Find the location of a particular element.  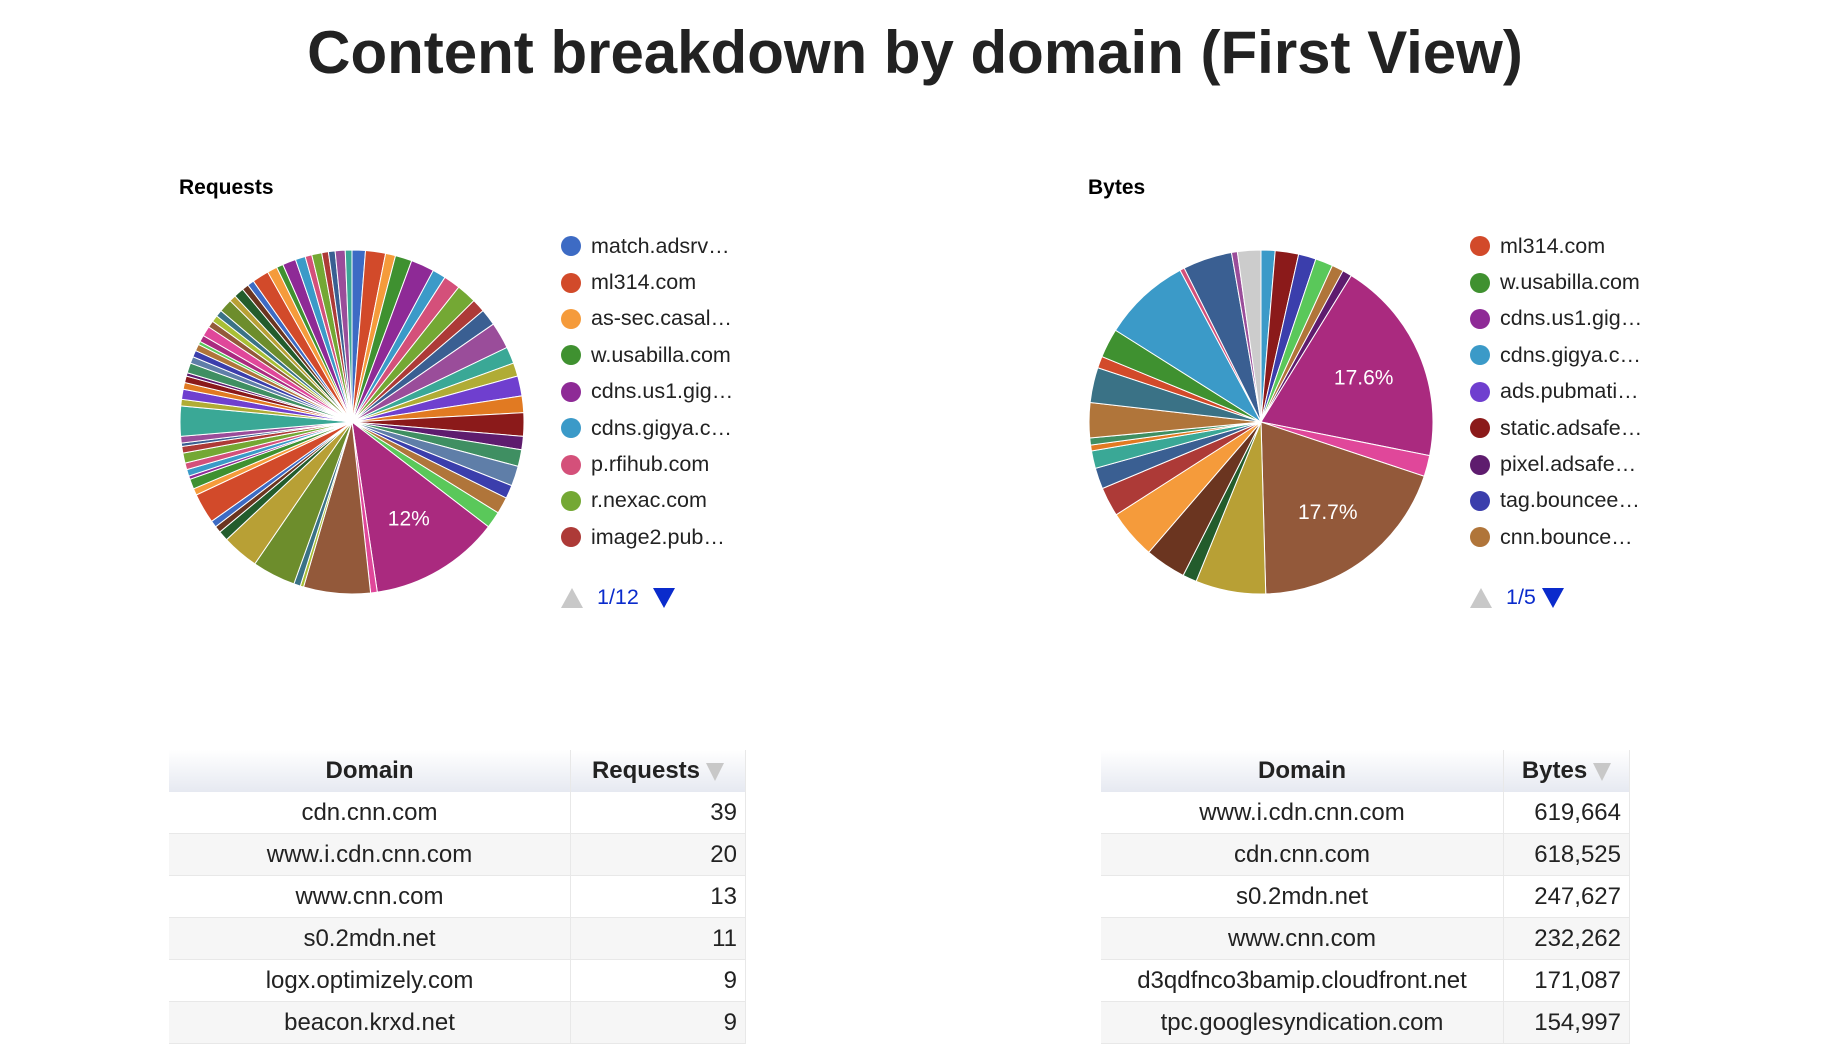

bytes-legend-pager: 1/5 is located at coordinates (1517, 597).